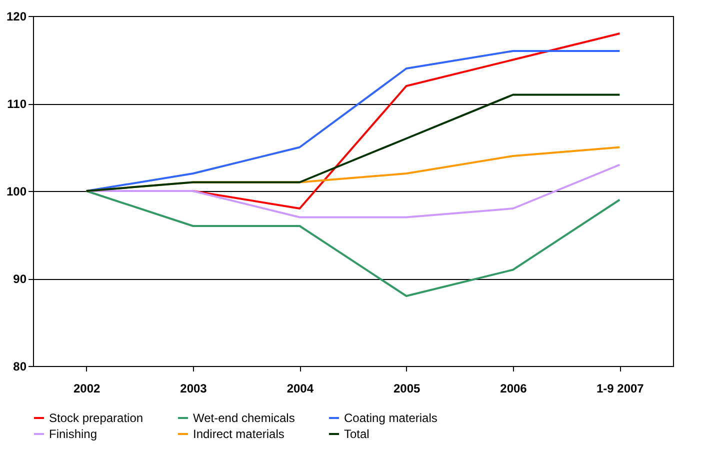  What do you see at coordinates (620, 389) in the screenshot?
I see `x-tick-label: 1-9 2007` at bounding box center [620, 389].